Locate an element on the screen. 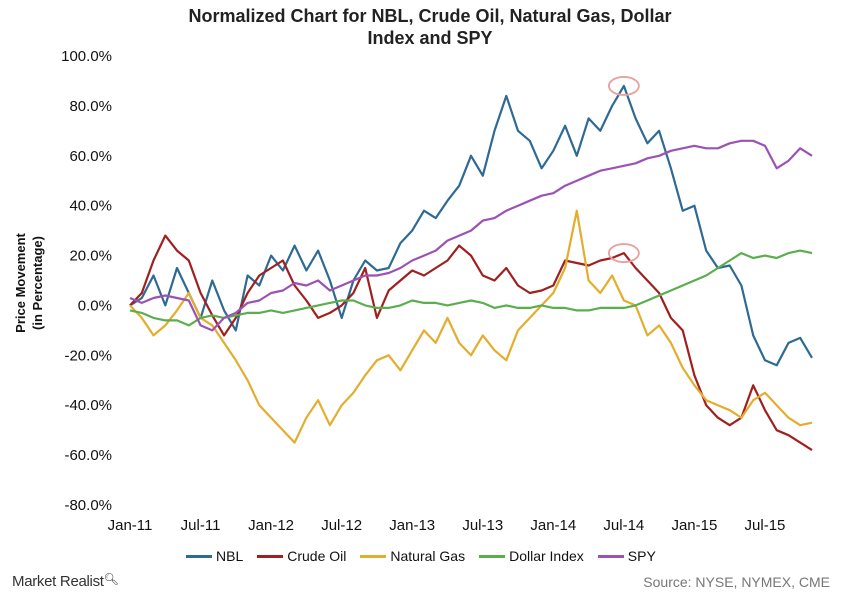 The height and width of the screenshot is (602, 842). brand-logo: Market Realist🔍︎ is located at coordinates (65, 581).